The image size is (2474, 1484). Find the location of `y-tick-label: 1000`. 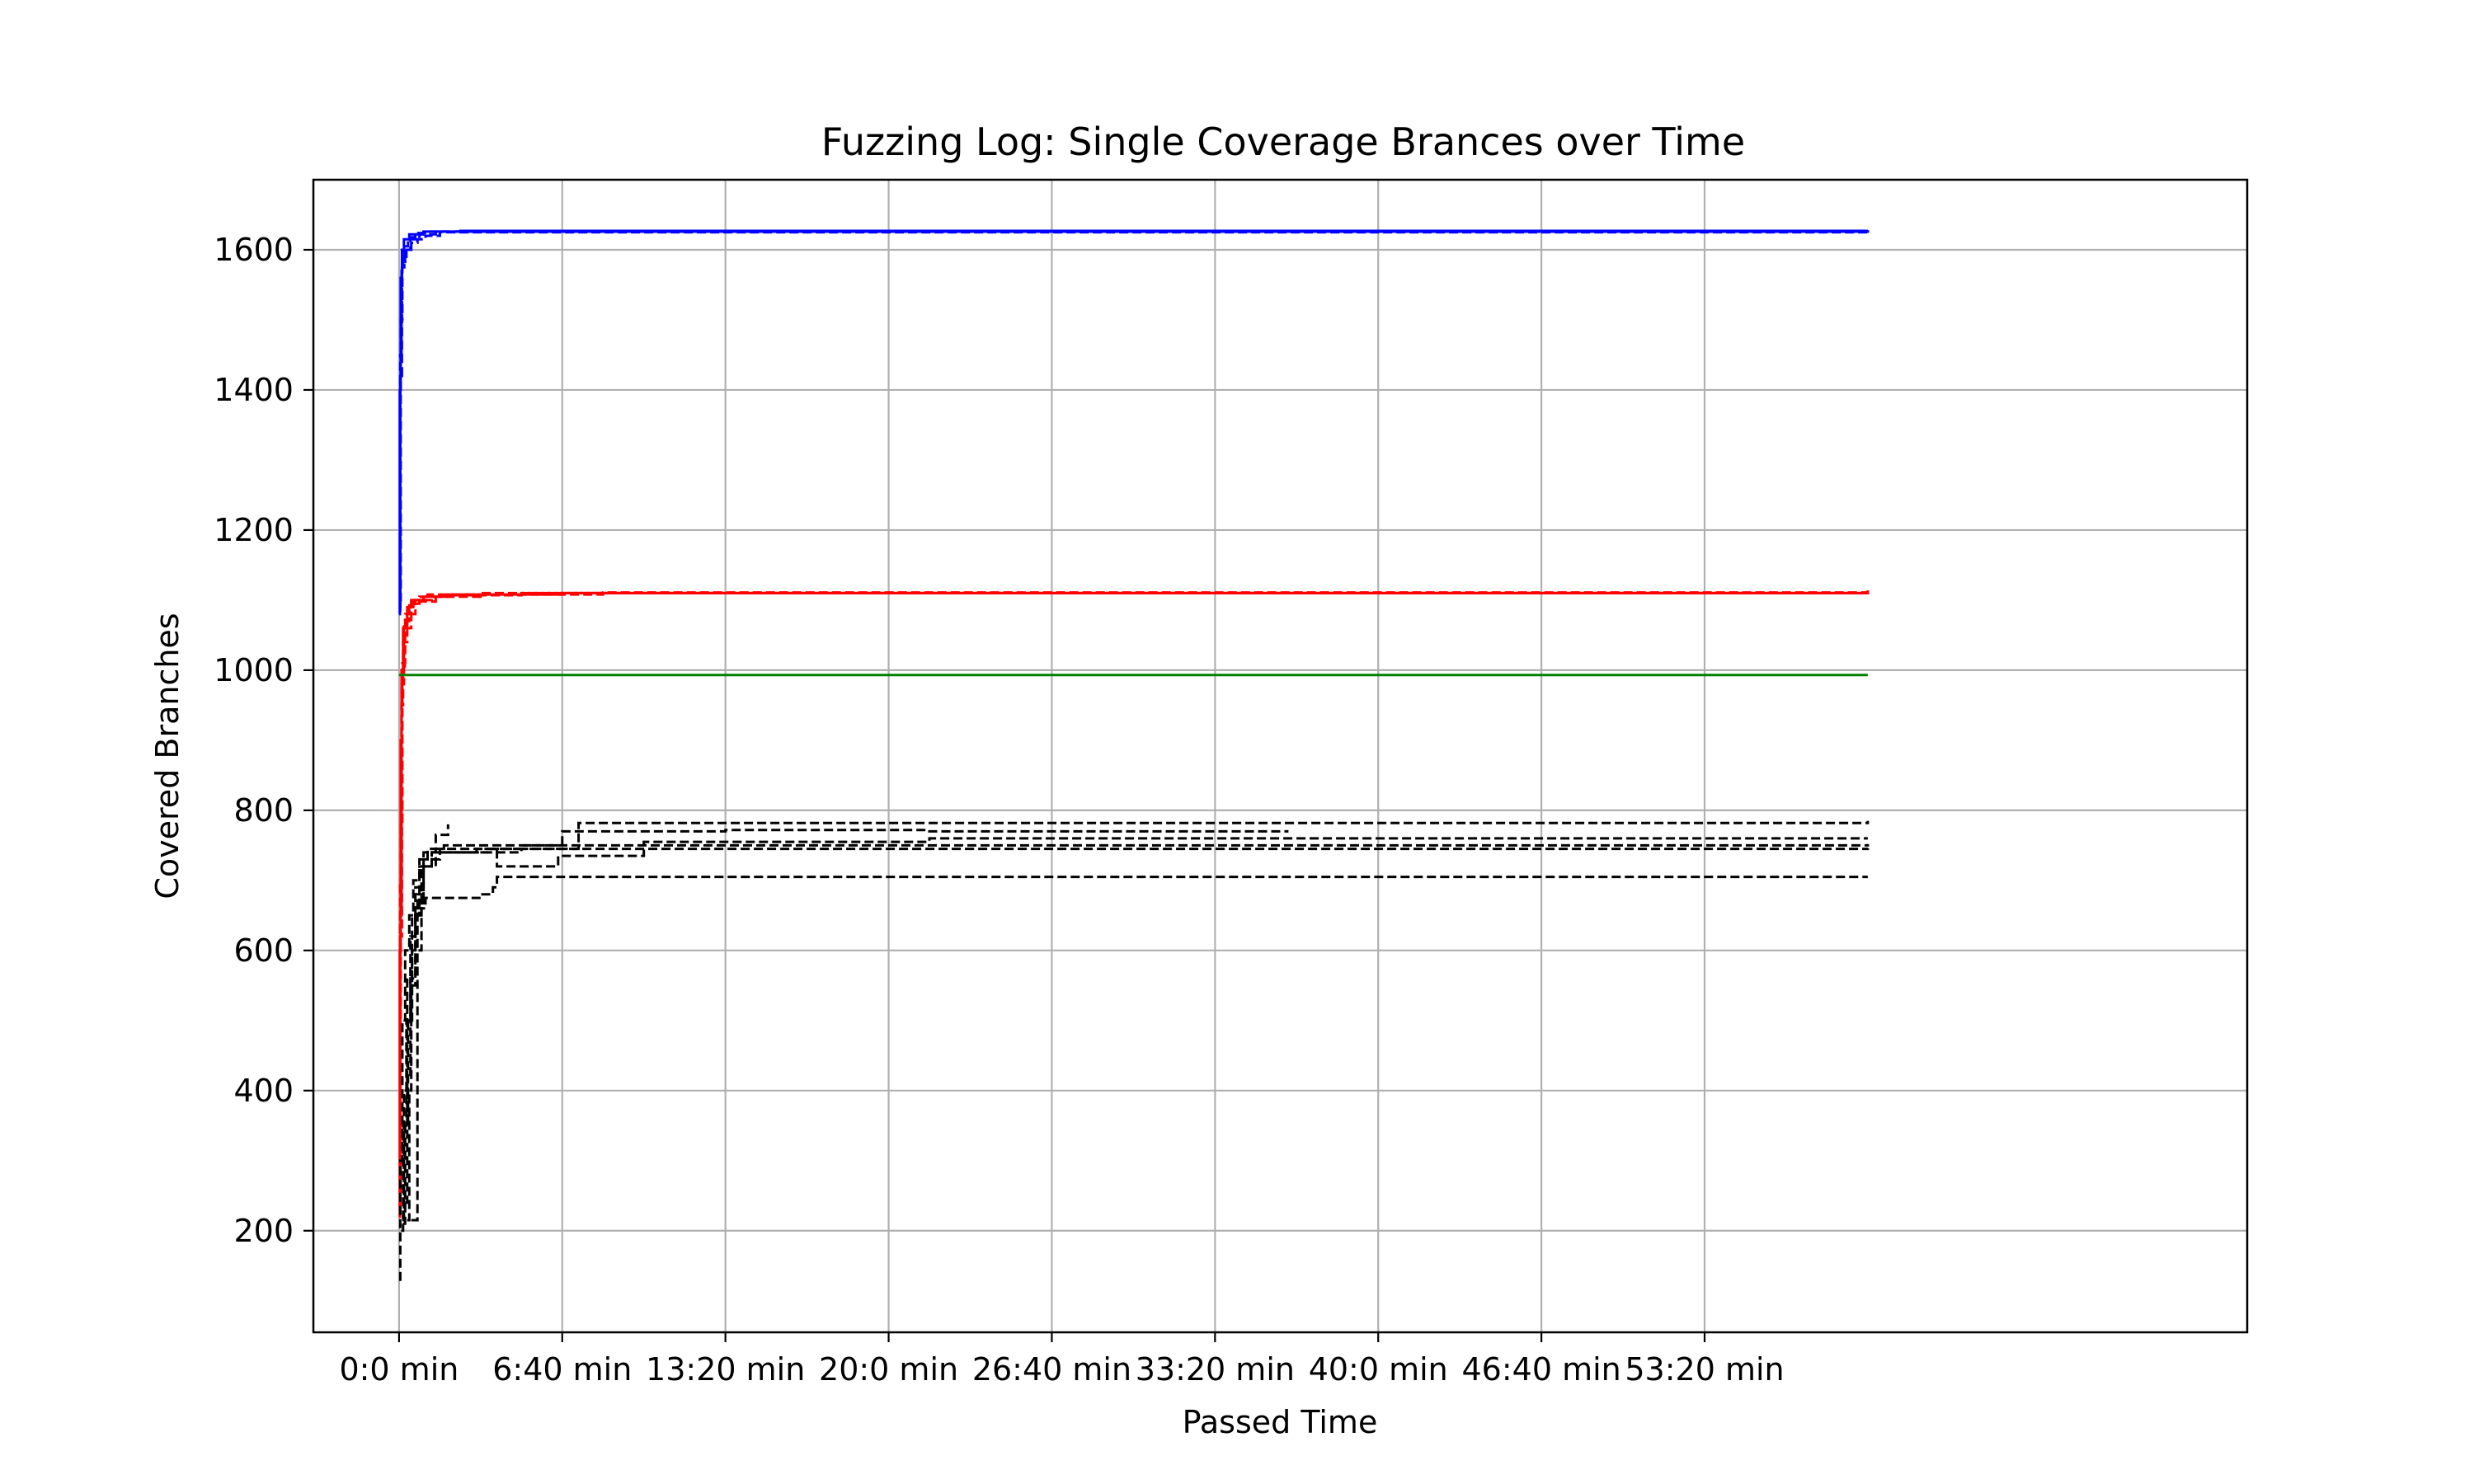

y-tick-label: 1000 is located at coordinates (254, 670).